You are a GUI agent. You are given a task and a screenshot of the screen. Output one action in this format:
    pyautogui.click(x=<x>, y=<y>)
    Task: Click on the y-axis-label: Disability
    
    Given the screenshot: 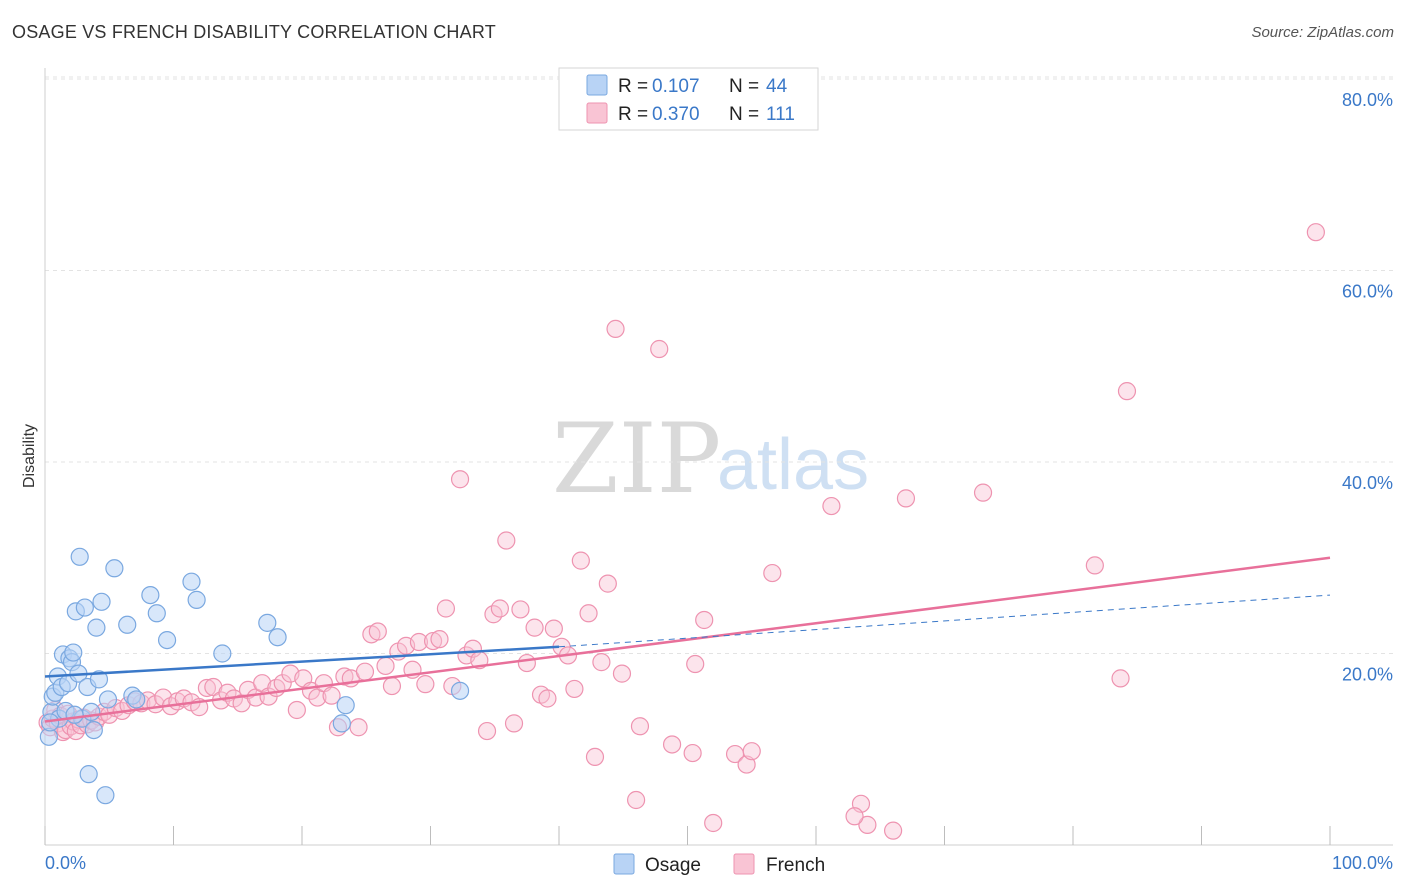 What is the action you would take?
    pyautogui.click(x=29, y=456)
    